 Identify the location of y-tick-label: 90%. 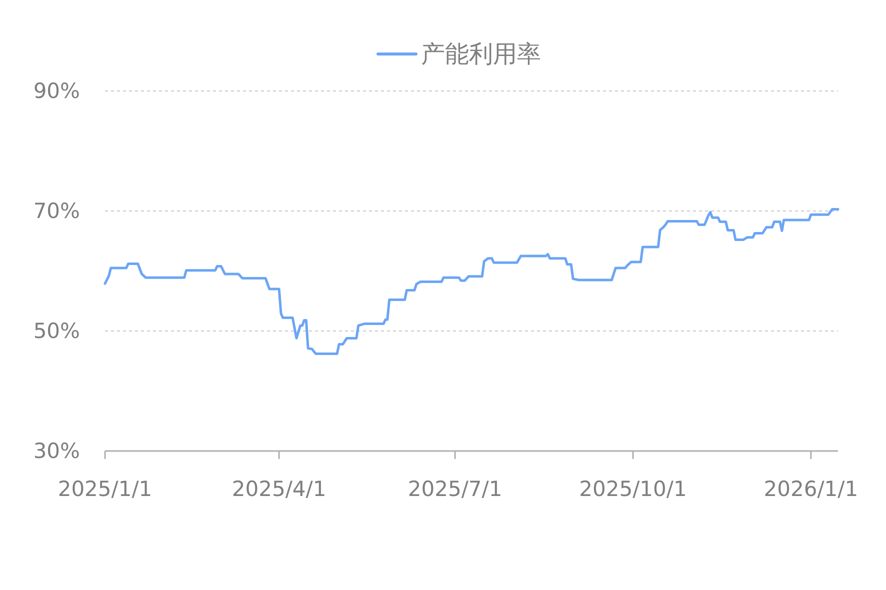
(56, 91).